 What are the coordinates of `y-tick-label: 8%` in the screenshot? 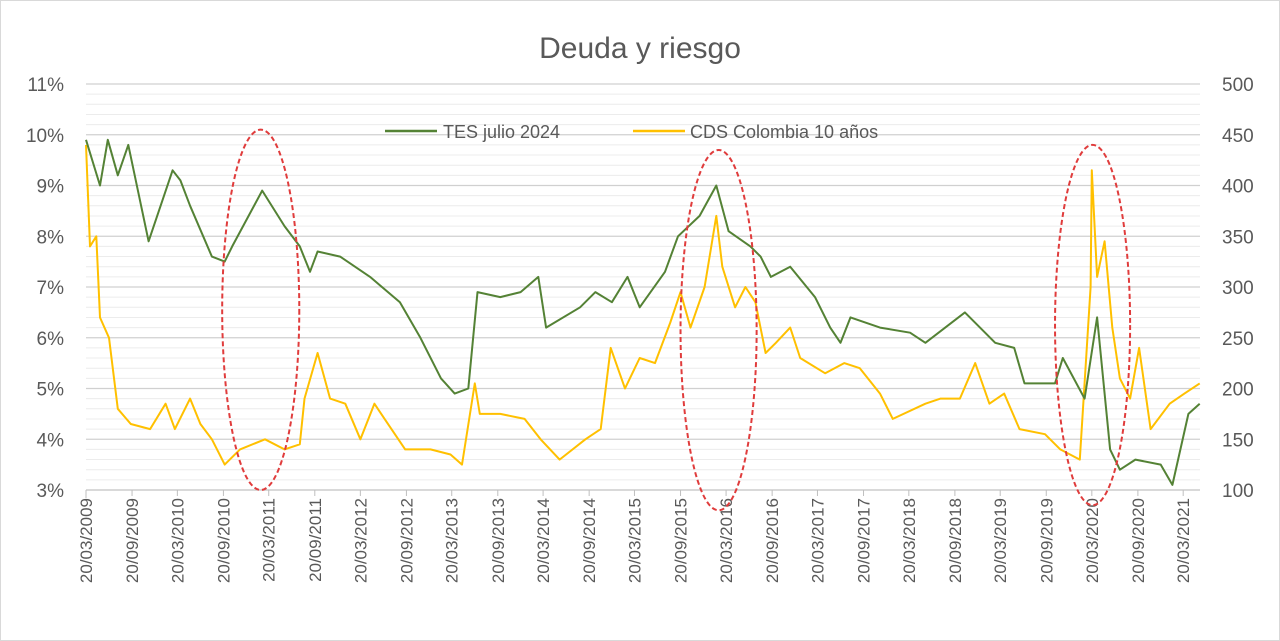 It's located at (51, 237).